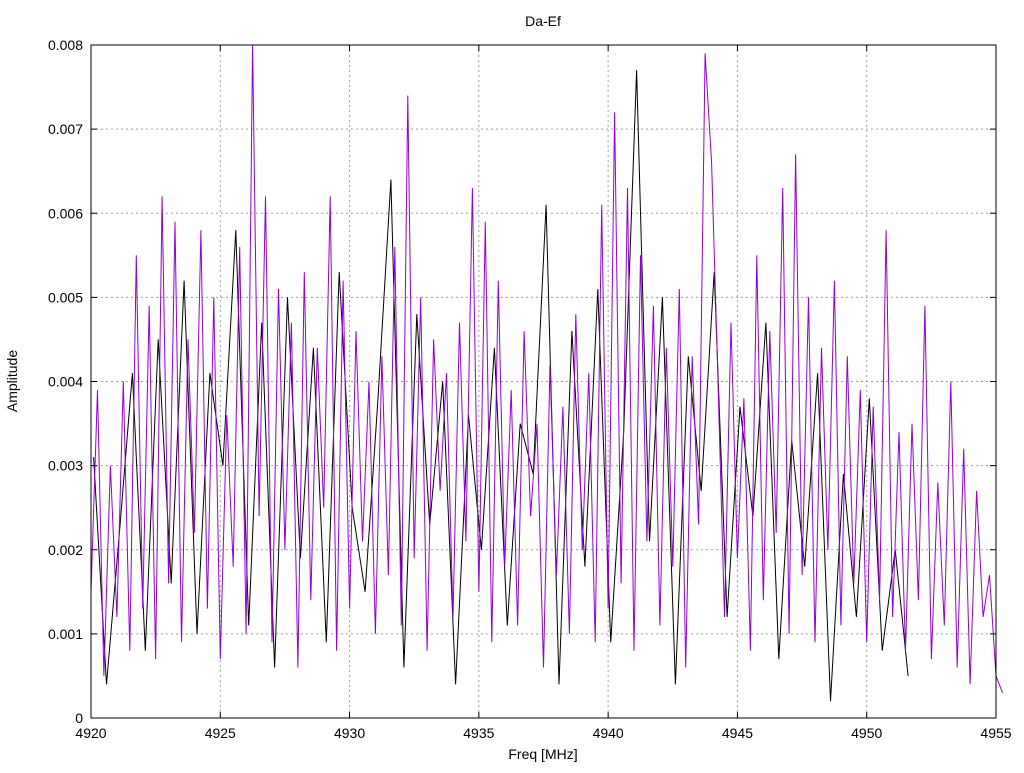 This screenshot has width=1024, height=773. I want to click on y-tick-label: 0, so click(79, 718).